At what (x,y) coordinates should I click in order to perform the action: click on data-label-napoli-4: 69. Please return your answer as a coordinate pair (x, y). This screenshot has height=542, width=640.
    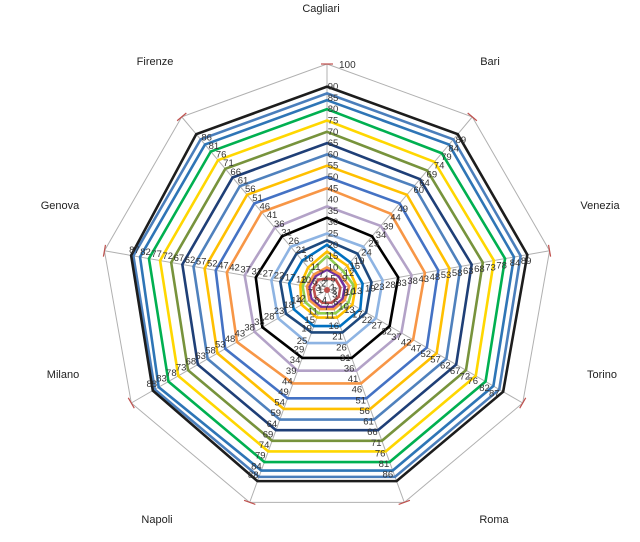
    Looking at the image, I should click on (268, 434).